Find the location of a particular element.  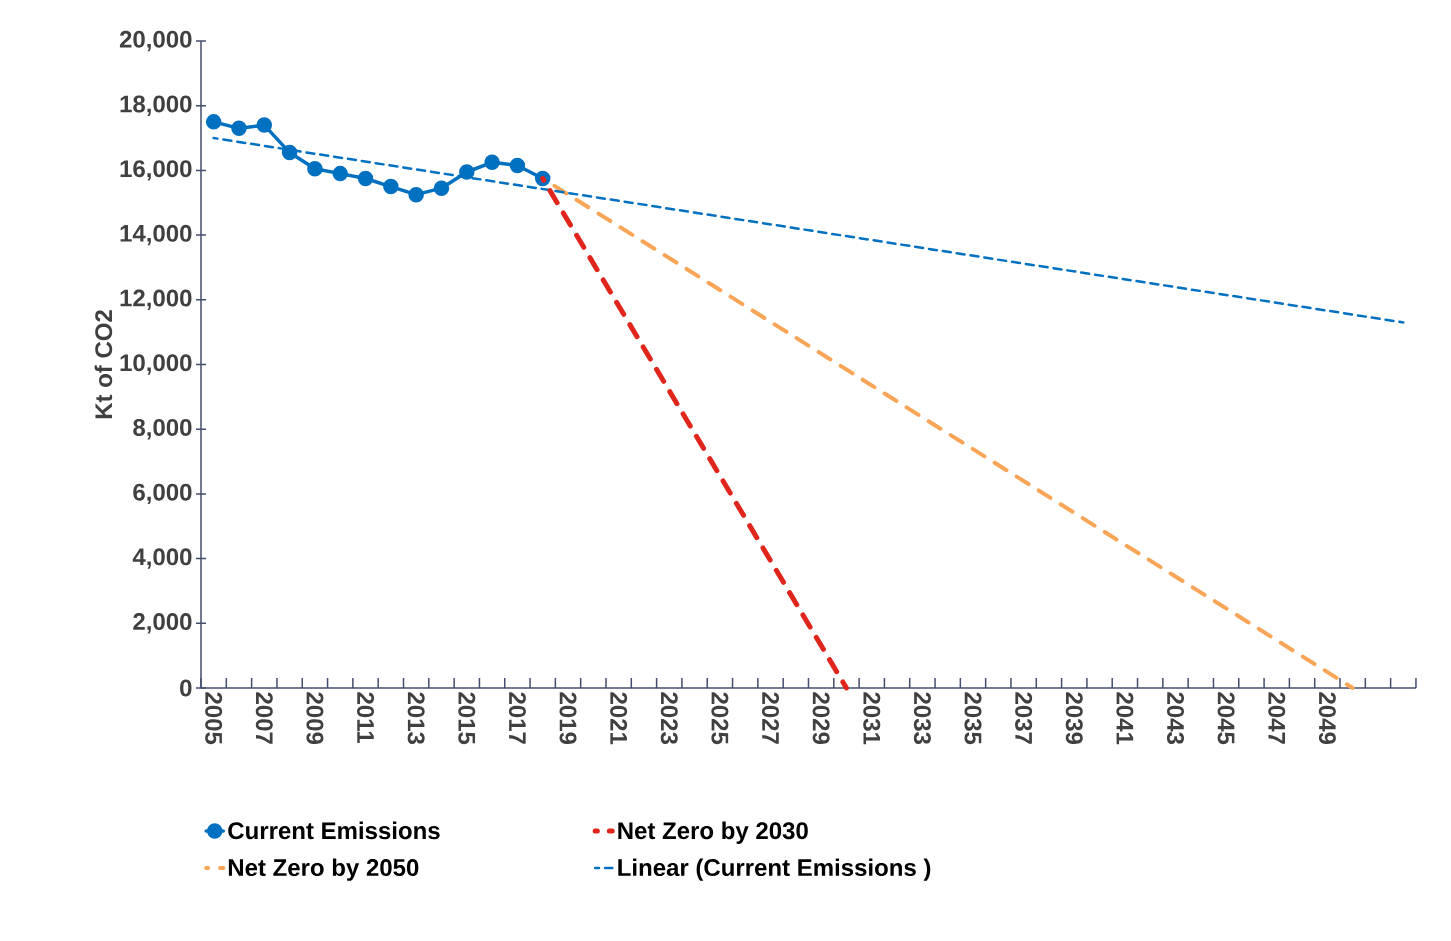

y-tick-label: 2,000 is located at coordinates (162, 623).